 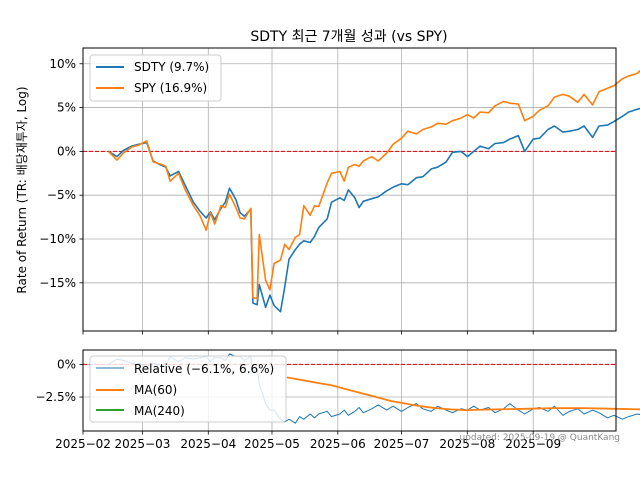 What do you see at coordinates (208, 444) in the screenshot?
I see `x-tick-label-2: 2025−04` at bounding box center [208, 444].